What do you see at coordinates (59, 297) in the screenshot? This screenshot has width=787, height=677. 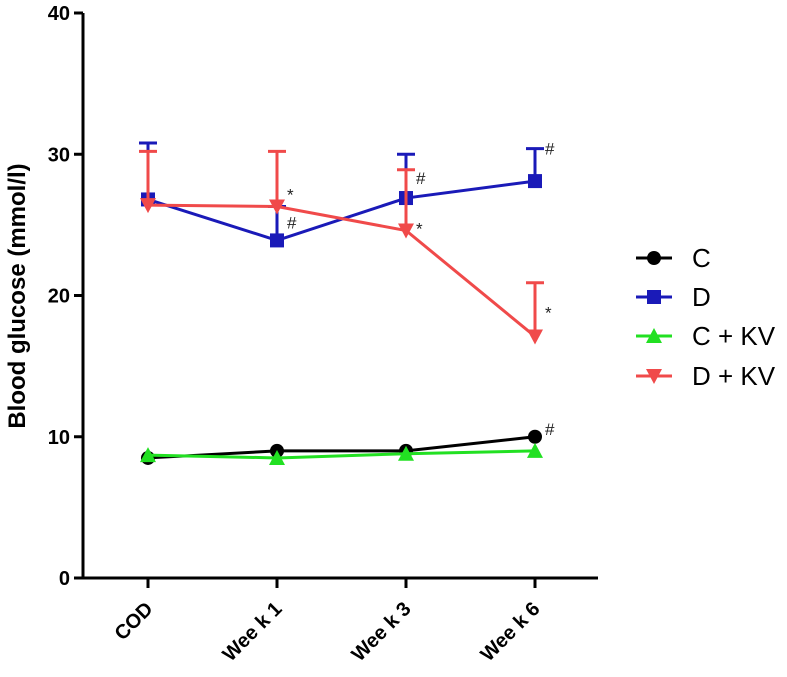 I see `y-tick-label: 20` at bounding box center [59, 297].